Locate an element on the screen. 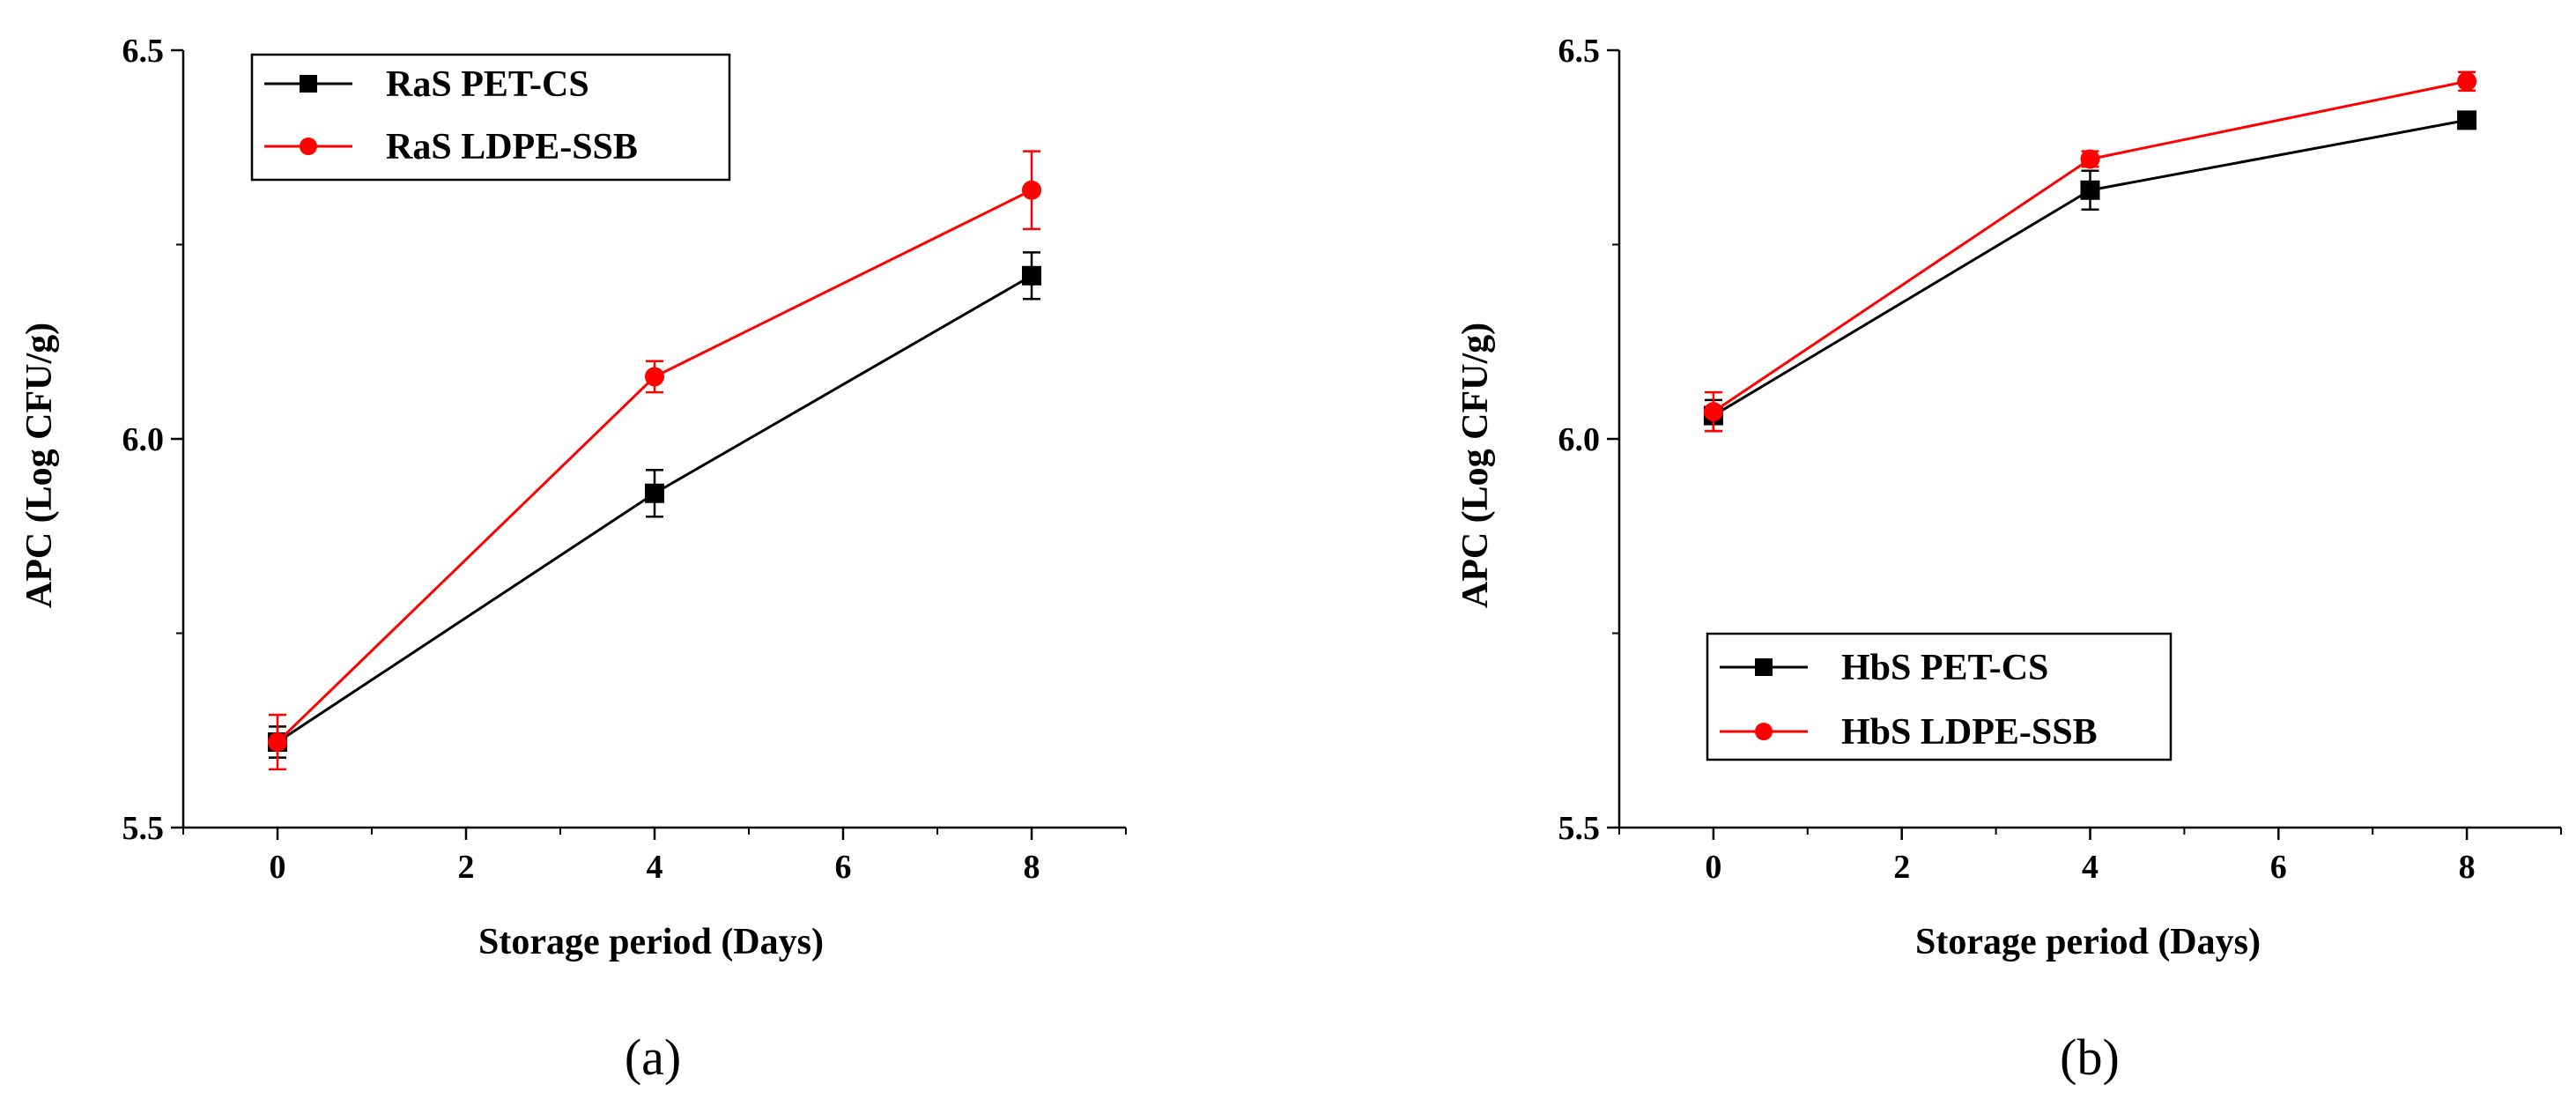  legend-label-series-2: RaS LDPE-SSB is located at coordinates (512, 147).